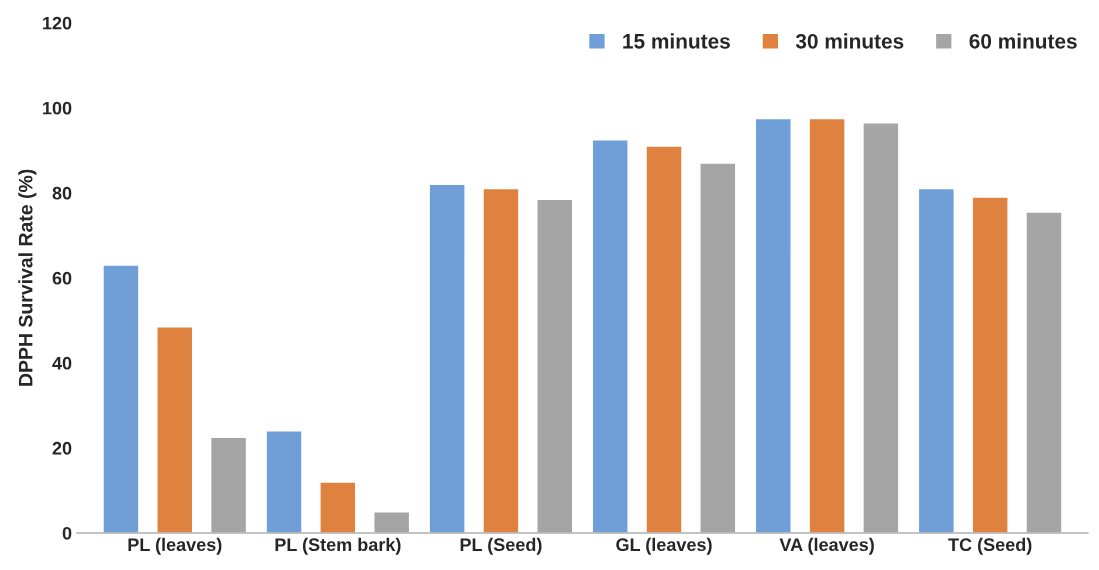  I want to click on y-tick-label: 60, so click(62, 278).